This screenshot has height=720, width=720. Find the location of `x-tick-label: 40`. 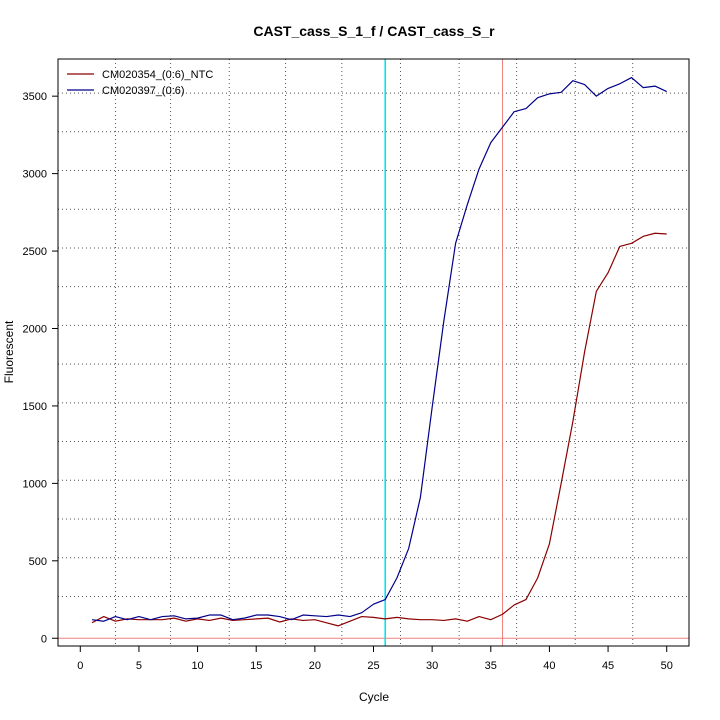

x-tick-label: 40 is located at coordinates (549, 666).